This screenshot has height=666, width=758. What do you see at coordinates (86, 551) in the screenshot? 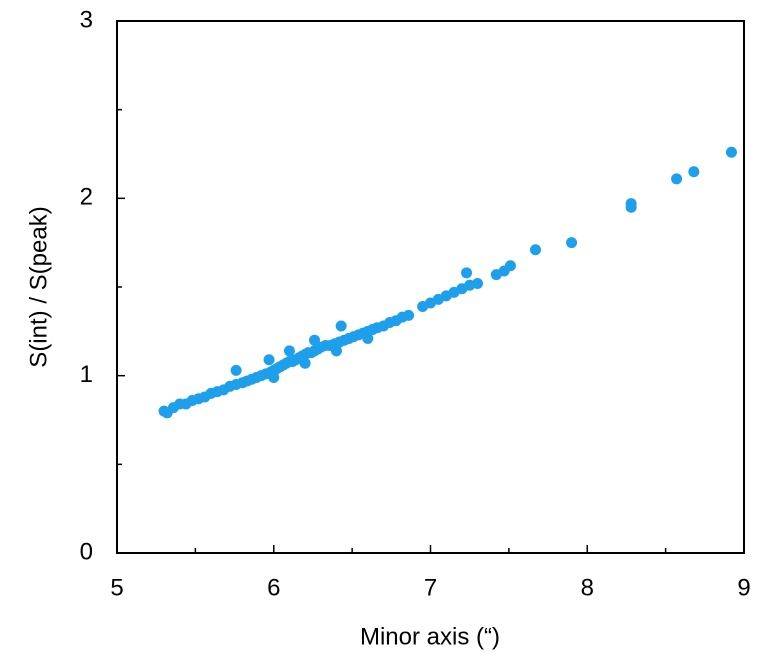
I see `y-tick-label: 0` at bounding box center [86, 551].